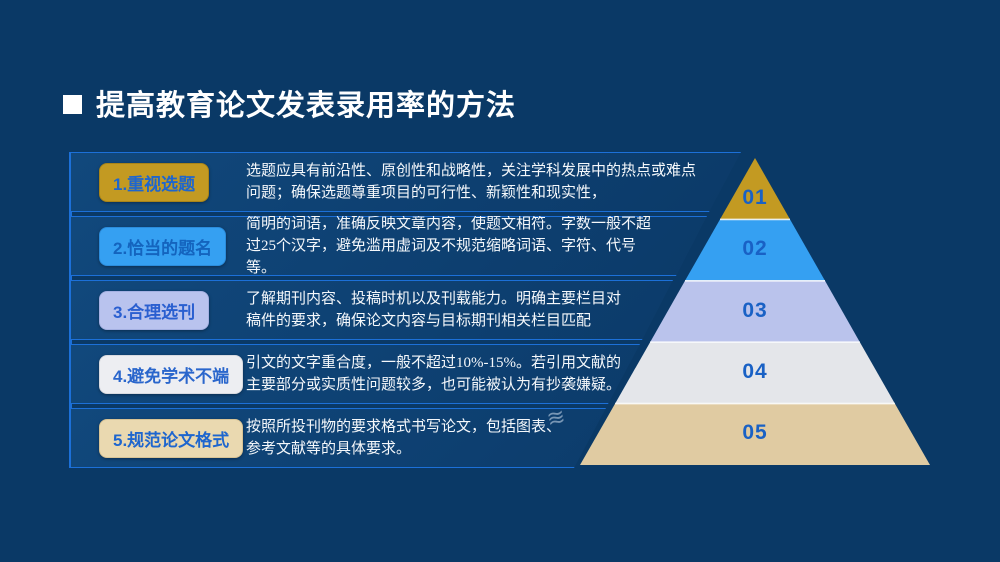 The height and width of the screenshot is (562, 1000). I want to click on pyramid-level-1-number: 01, so click(755, 197).